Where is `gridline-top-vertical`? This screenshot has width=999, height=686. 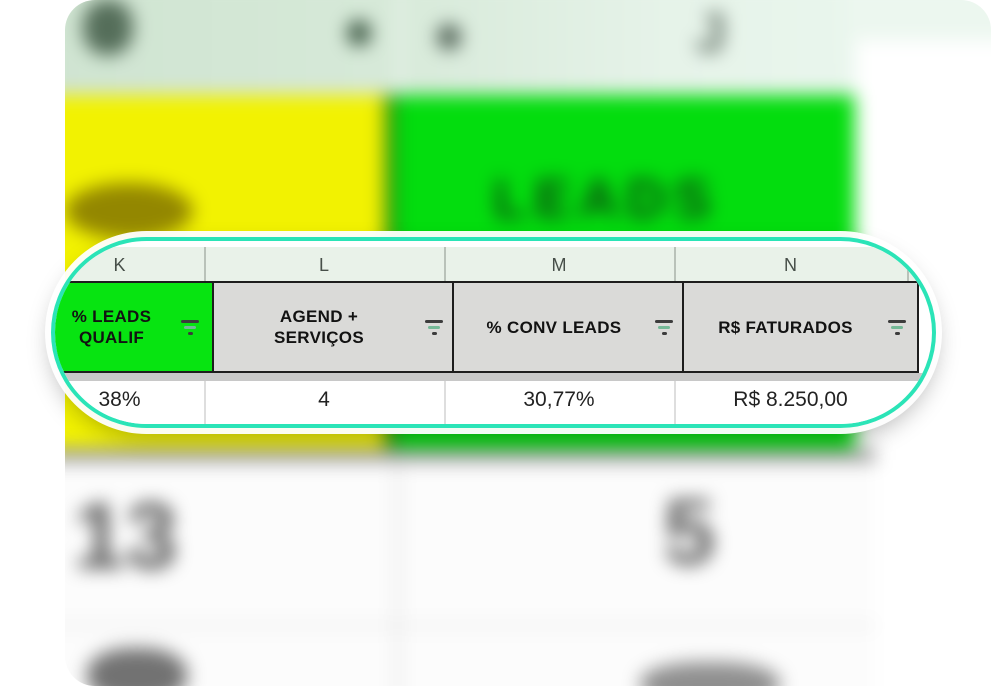 gridline-top-vertical is located at coordinates (400, 48).